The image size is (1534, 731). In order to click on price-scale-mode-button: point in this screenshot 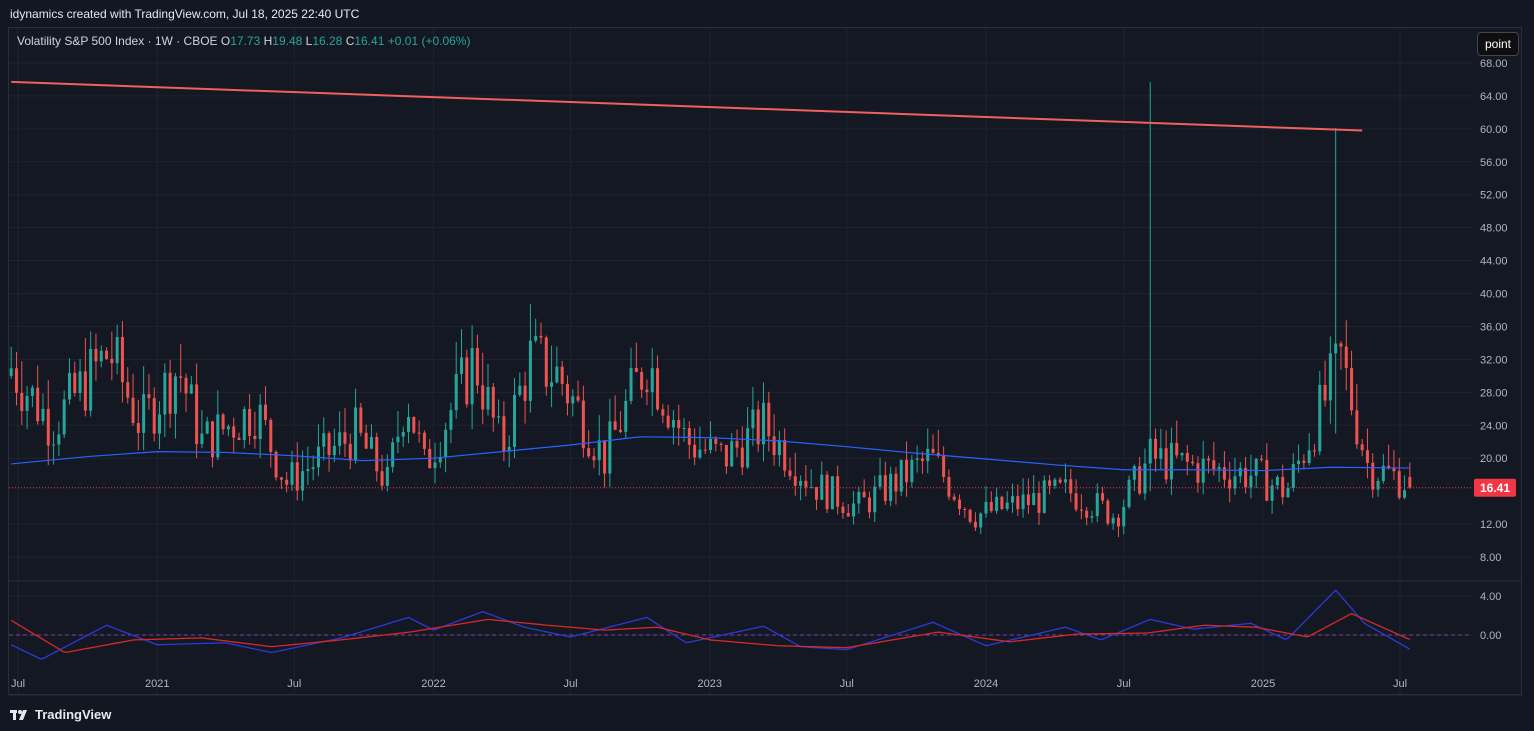, I will do `click(1498, 44)`.